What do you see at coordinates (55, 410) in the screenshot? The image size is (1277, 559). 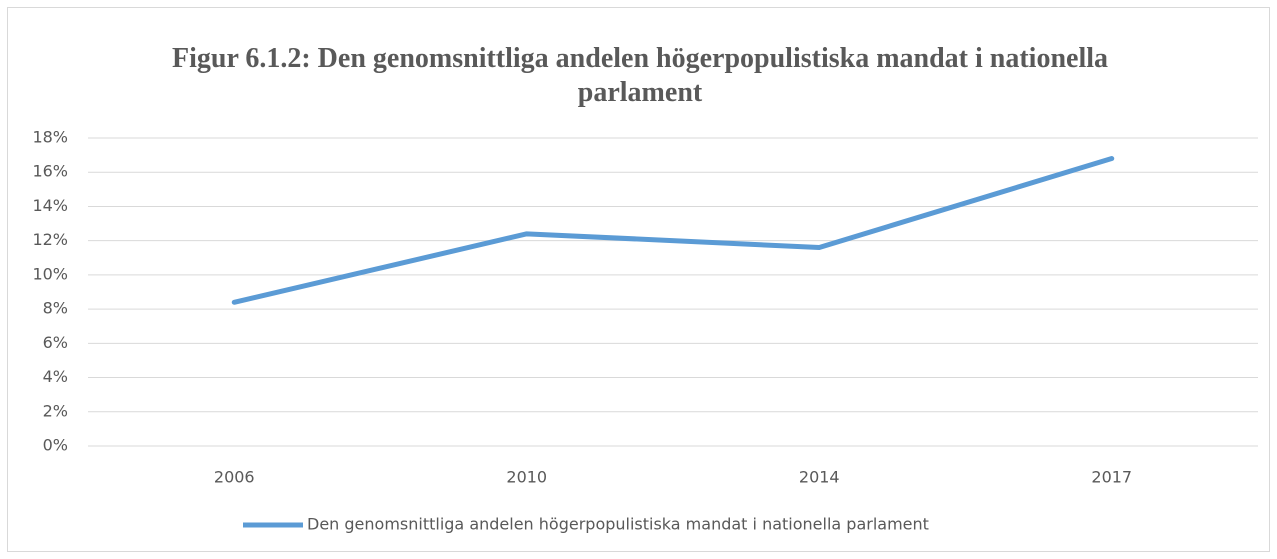 I see `y-tick-label: 2%` at bounding box center [55, 410].